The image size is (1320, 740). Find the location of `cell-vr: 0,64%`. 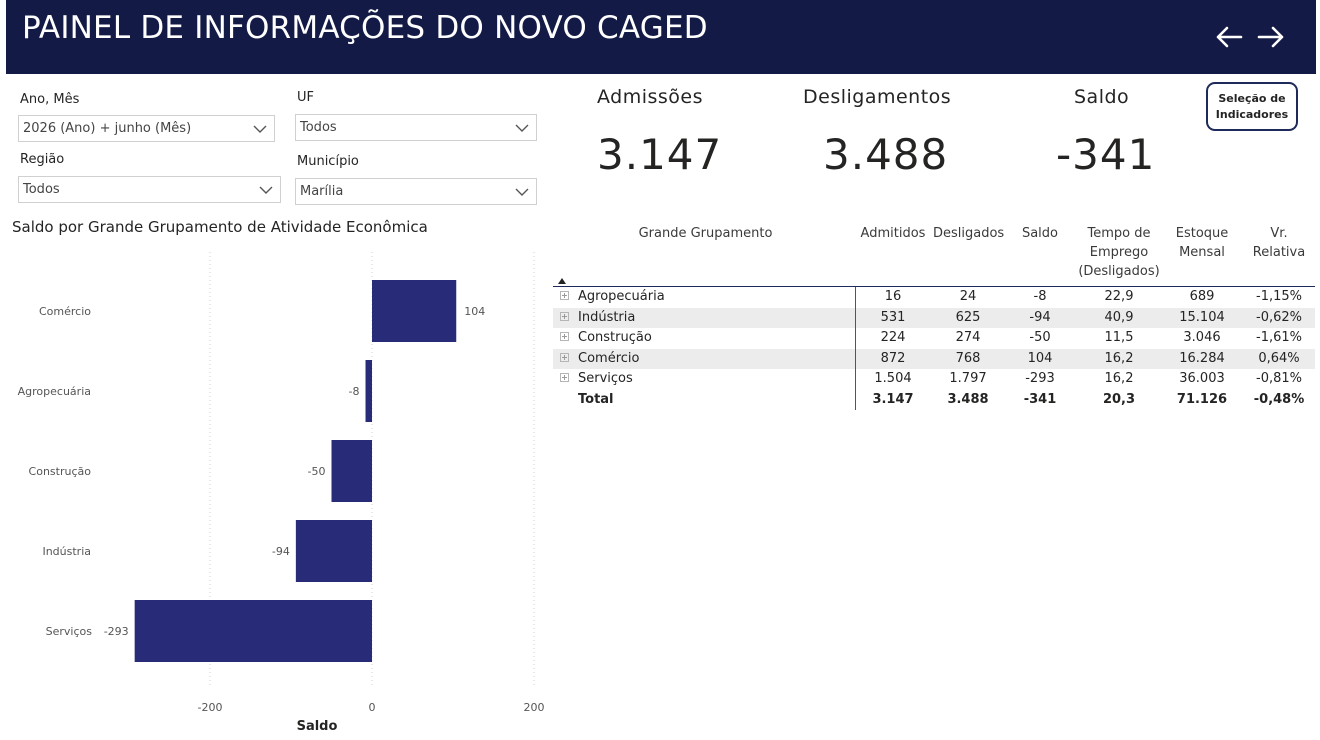

cell-vr: 0,64% is located at coordinates (1279, 358).